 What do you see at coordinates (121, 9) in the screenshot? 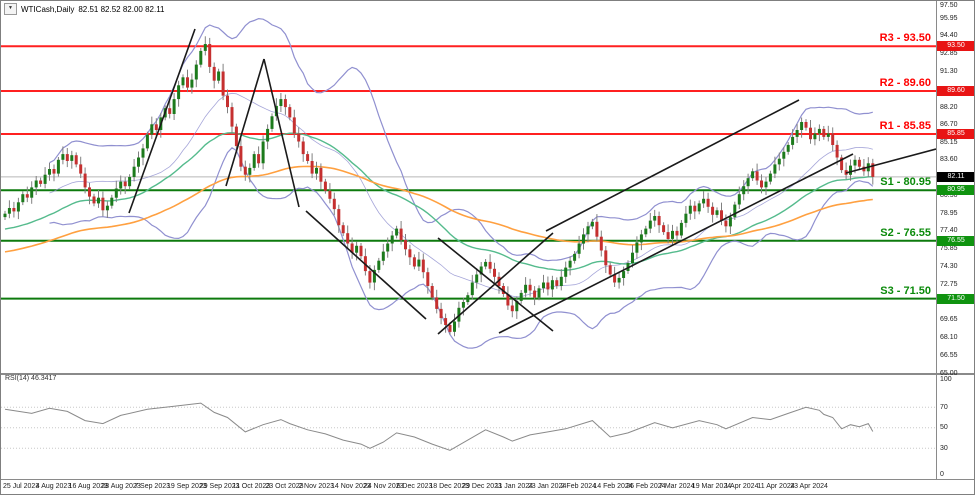
I see `ohlc-readout: 82.51 82.52 82.00 82.11` at bounding box center [121, 9].